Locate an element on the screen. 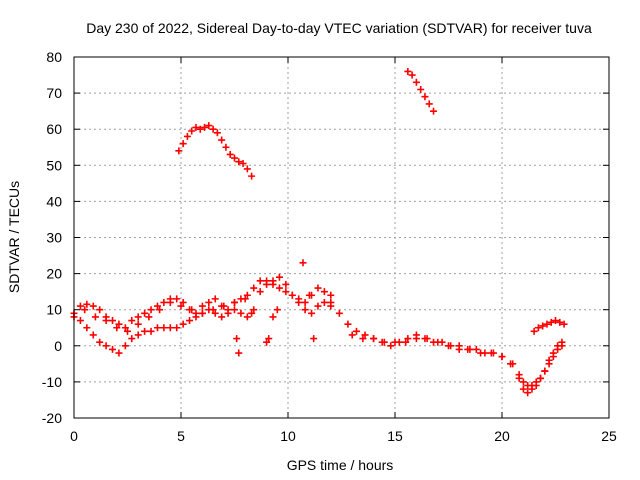  y-tick-label: 10 is located at coordinates (54, 310).